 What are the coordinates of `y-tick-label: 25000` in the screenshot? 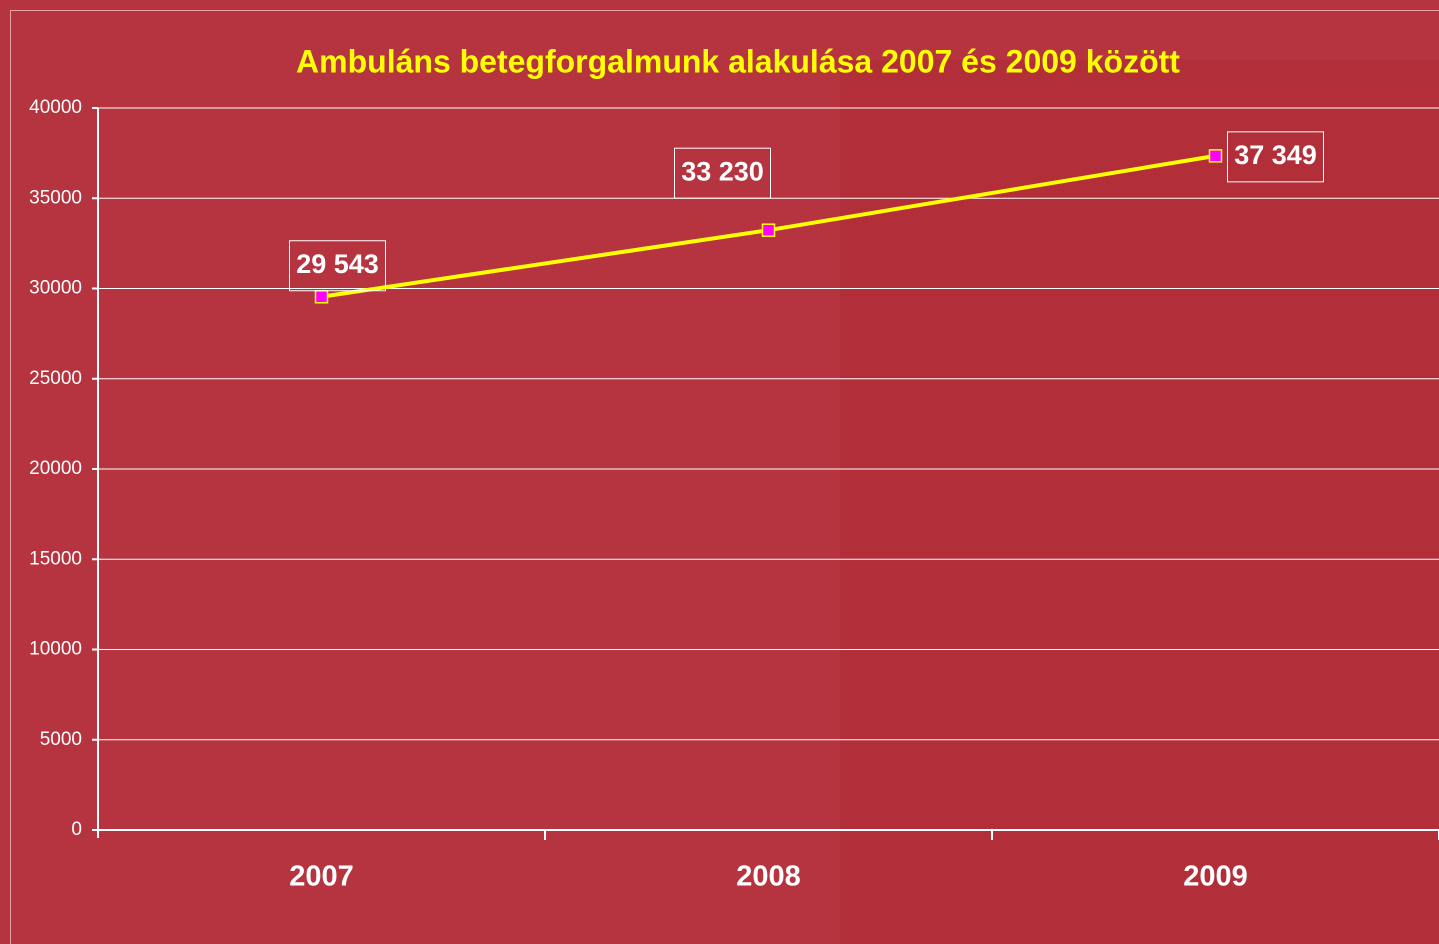 It's located at (55, 378).